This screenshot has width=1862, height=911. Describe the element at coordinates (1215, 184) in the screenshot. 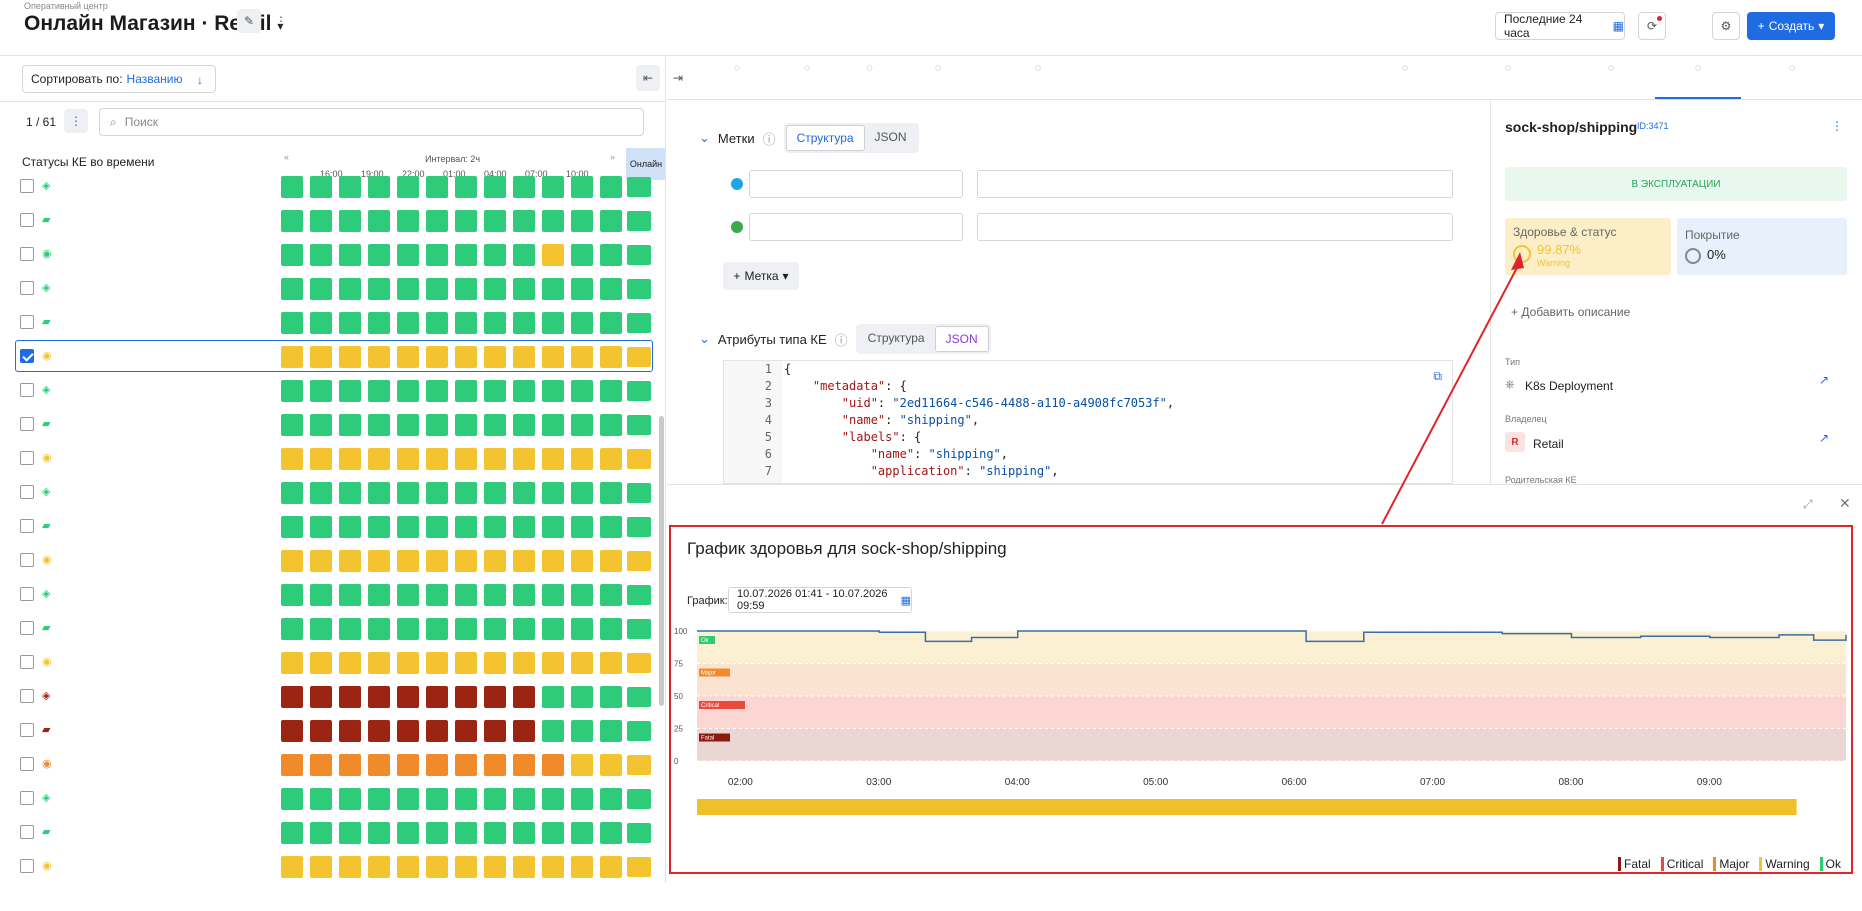

I see `label-value-input` at that location.